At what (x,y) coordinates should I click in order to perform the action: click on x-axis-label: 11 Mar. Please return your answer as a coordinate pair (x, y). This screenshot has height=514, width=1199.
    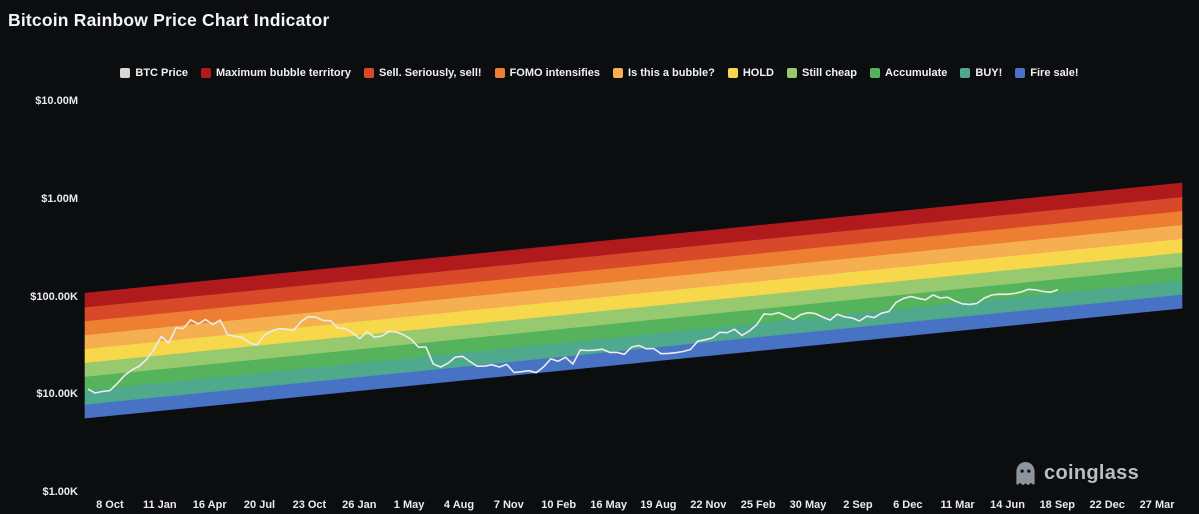
    Looking at the image, I should click on (957, 505).